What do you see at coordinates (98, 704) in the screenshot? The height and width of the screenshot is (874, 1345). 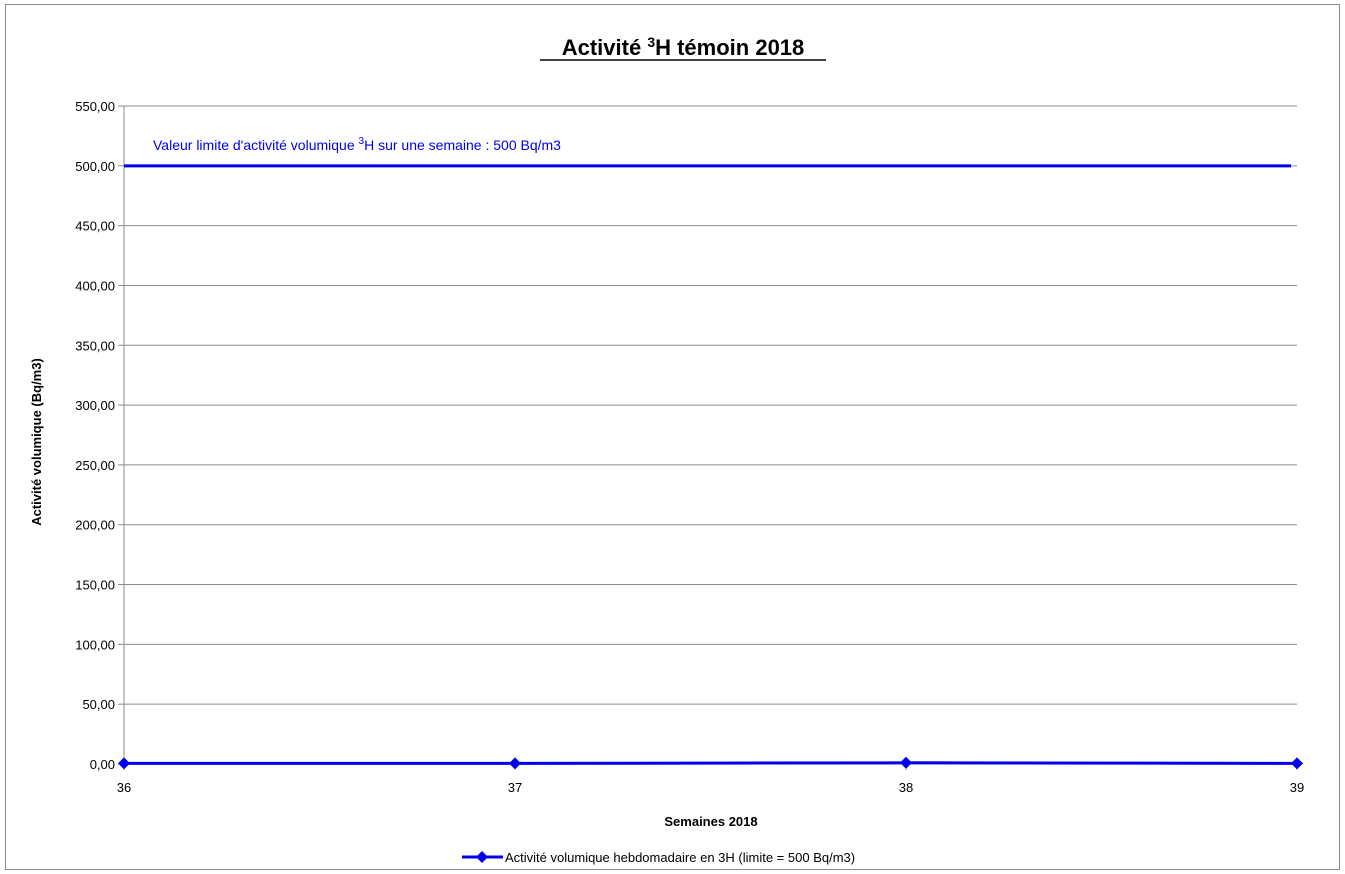 I see `y-tick-label: 50,00` at bounding box center [98, 704].